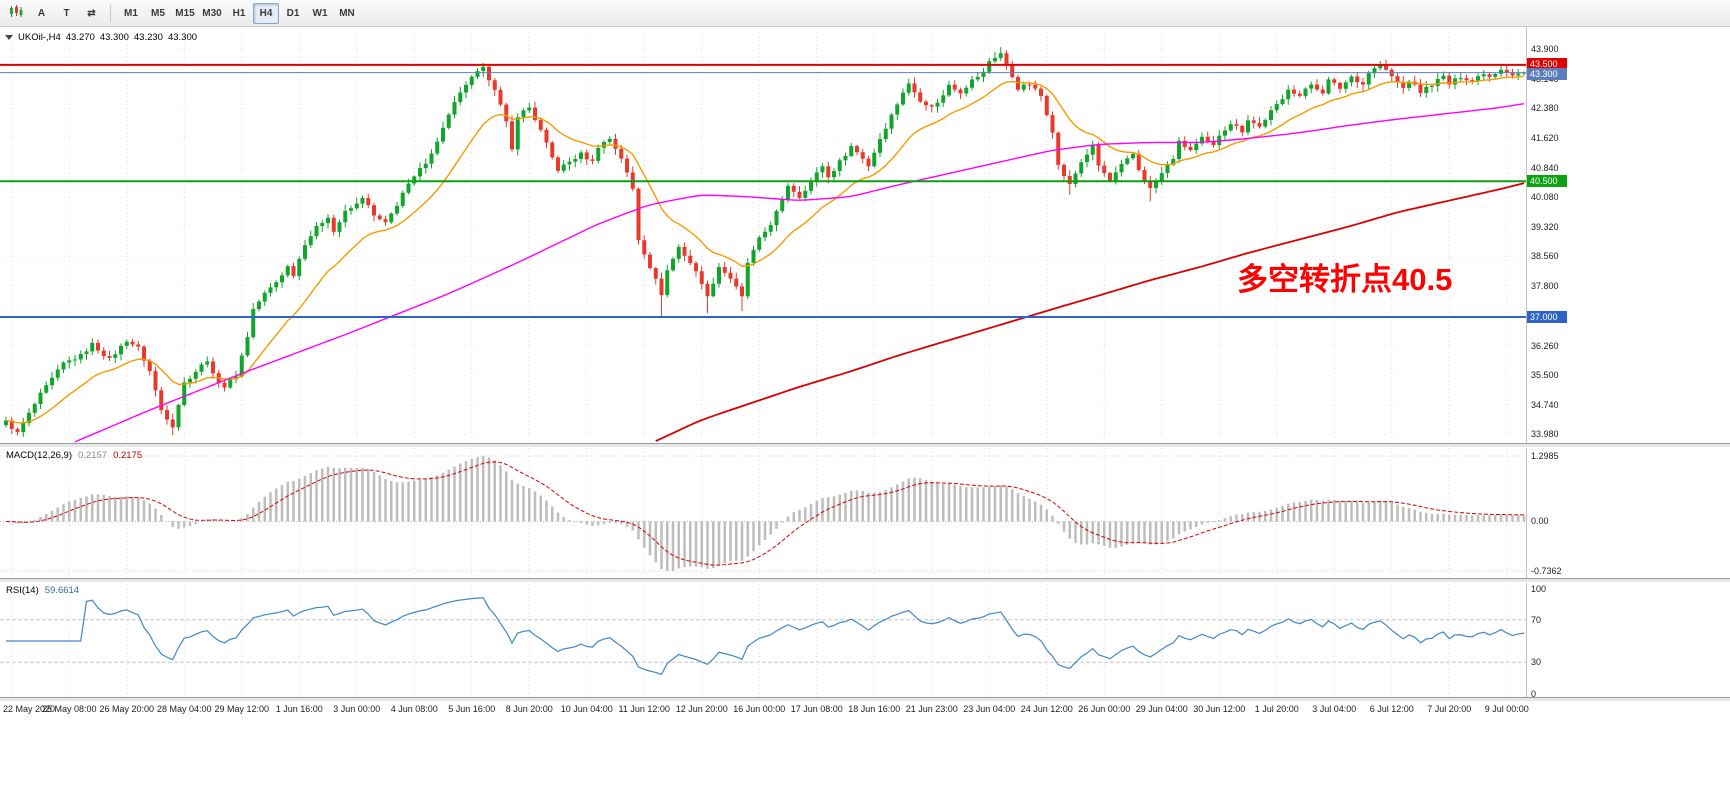 This screenshot has width=1730, height=795. Describe the element at coordinates (148, 37) in the screenshot. I see `ohlc-low: 43.230` at that location.